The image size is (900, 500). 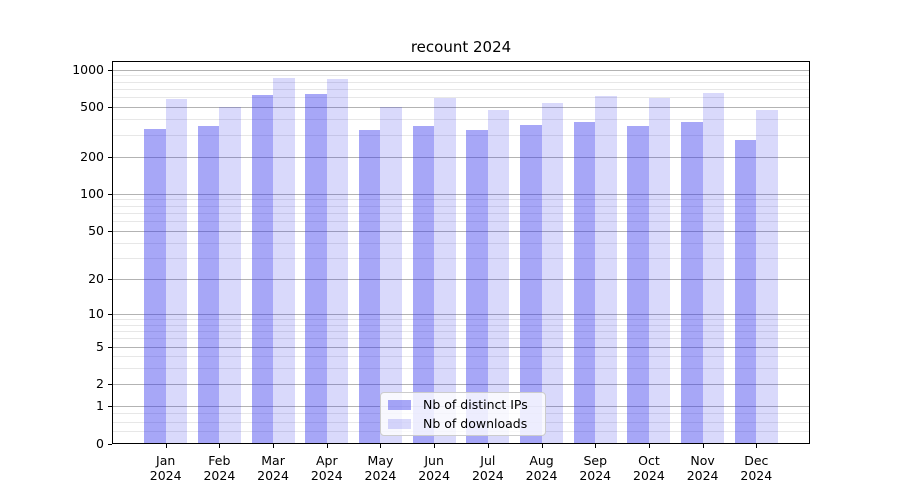 What do you see at coordinates (498, 276) in the screenshot?
I see `bar-downloads-jul` at bounding box center [498, 276].